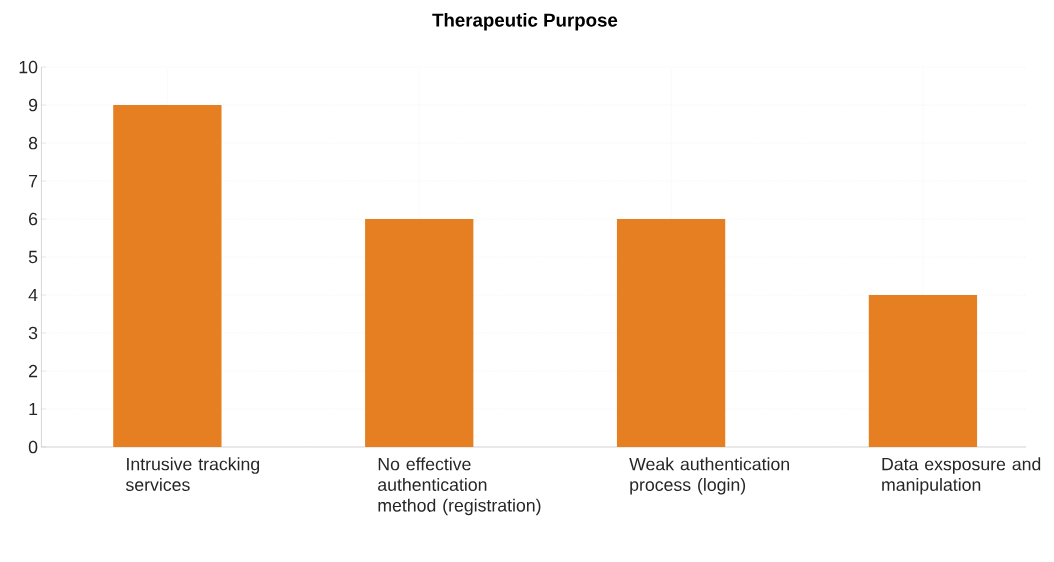 The width and height of the screenshot is (1054, 562). Describe the element at coordinates (28, 67) in the screenshot. I see `y-tick-label: 10` at that location.